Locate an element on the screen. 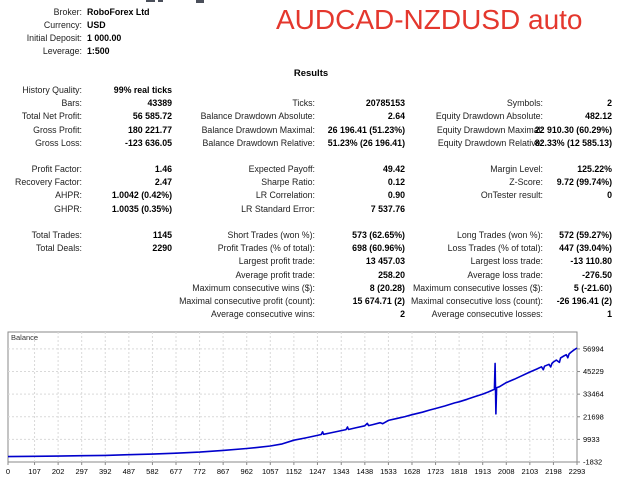 The height and width of the screenshot is (485, 640). result-label: Profit Factor: is located at coordinates (56, 169).